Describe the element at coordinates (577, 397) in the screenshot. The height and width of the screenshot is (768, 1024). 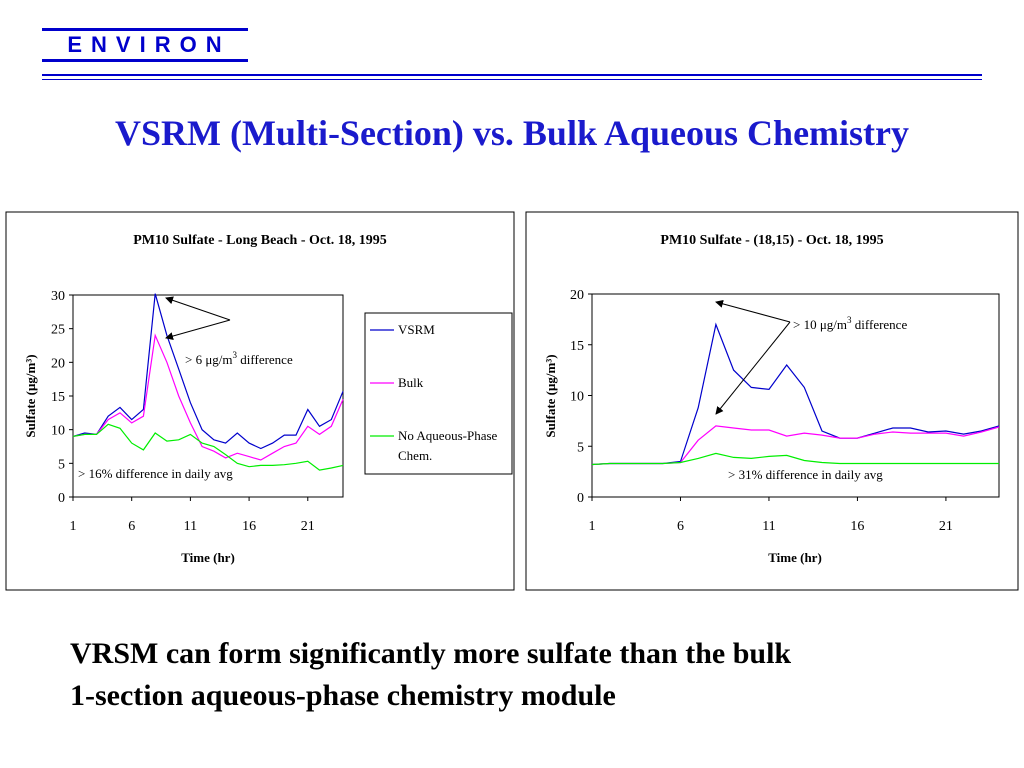
I see `right-y-tick-label: 10` at that location.